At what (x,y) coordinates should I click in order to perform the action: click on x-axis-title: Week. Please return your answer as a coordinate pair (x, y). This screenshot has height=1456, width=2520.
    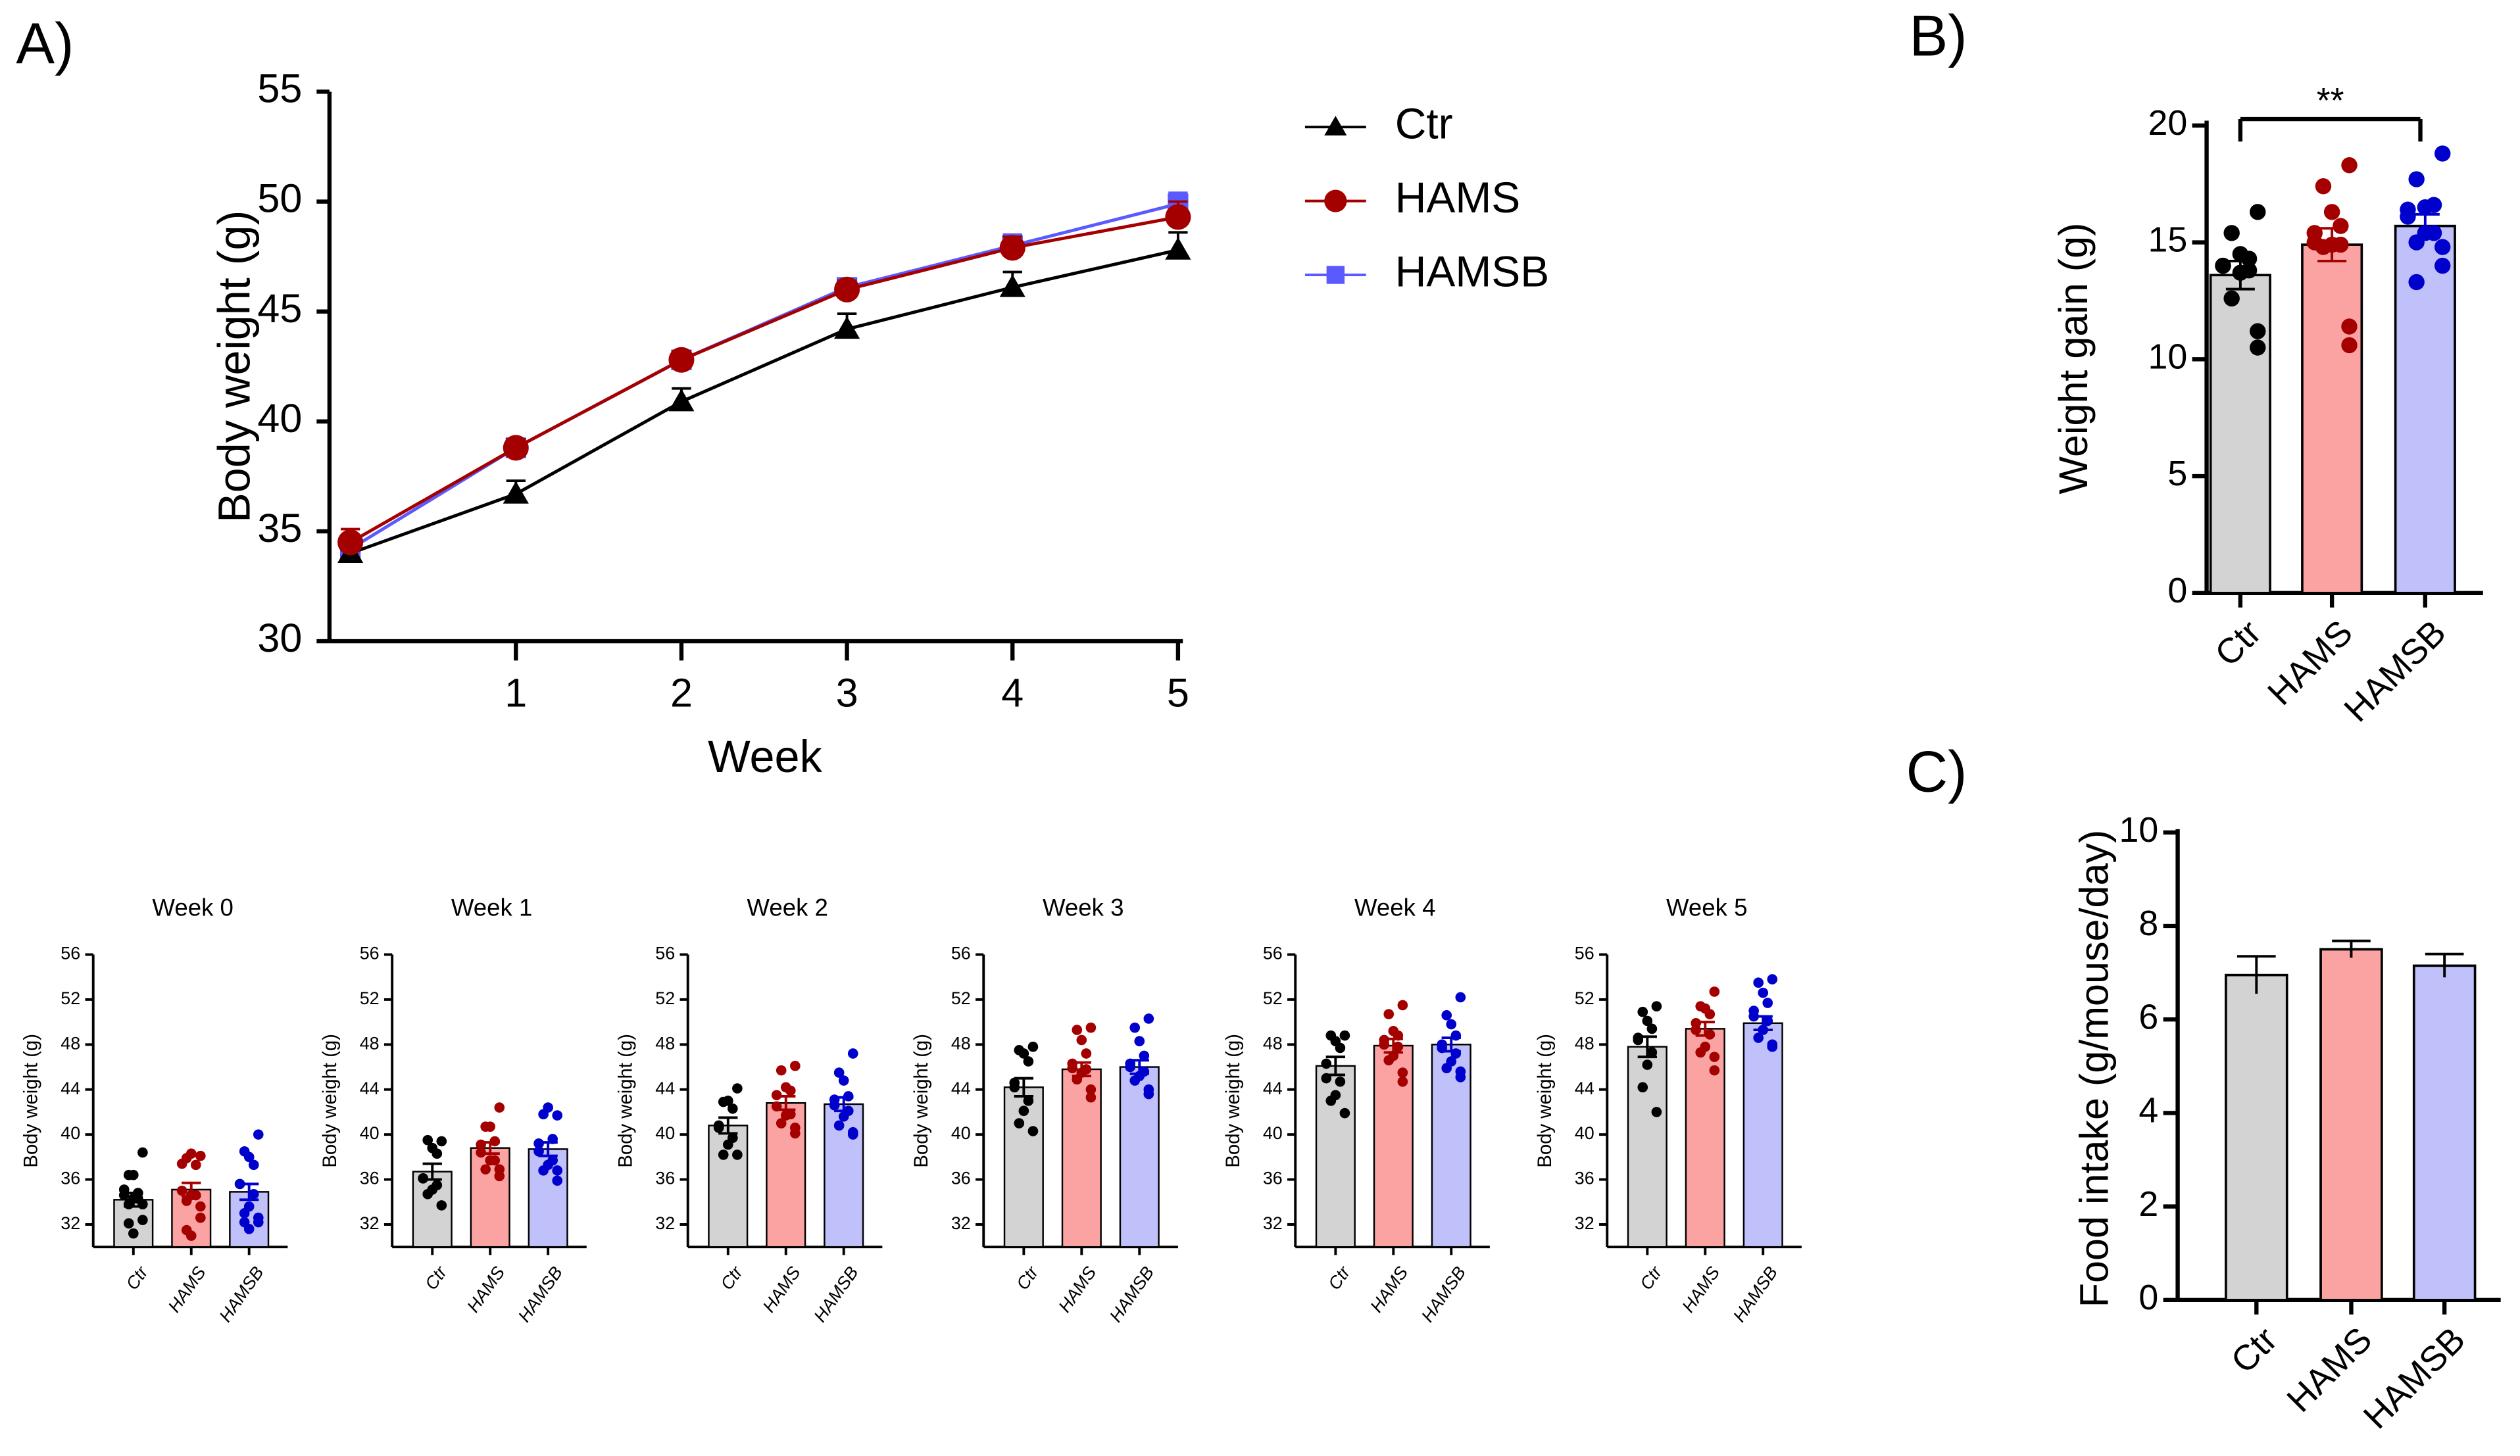
    Looking at the image, I should click on (765, 757).